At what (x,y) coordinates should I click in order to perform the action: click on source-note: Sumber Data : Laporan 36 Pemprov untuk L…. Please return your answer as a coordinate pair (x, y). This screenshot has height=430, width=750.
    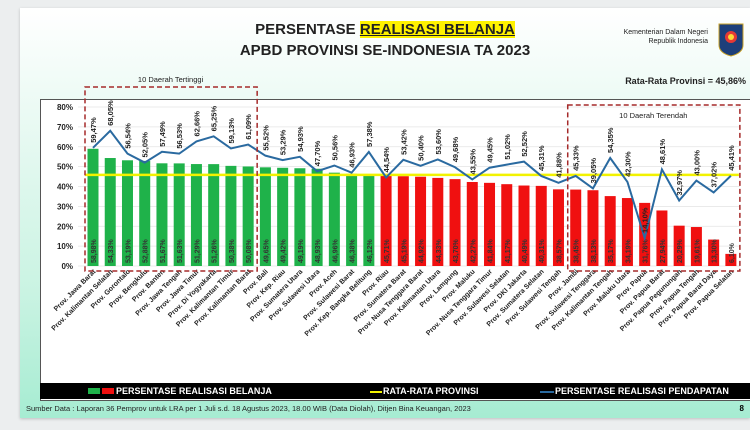
    Looking at the image, I should click on (248, 408).